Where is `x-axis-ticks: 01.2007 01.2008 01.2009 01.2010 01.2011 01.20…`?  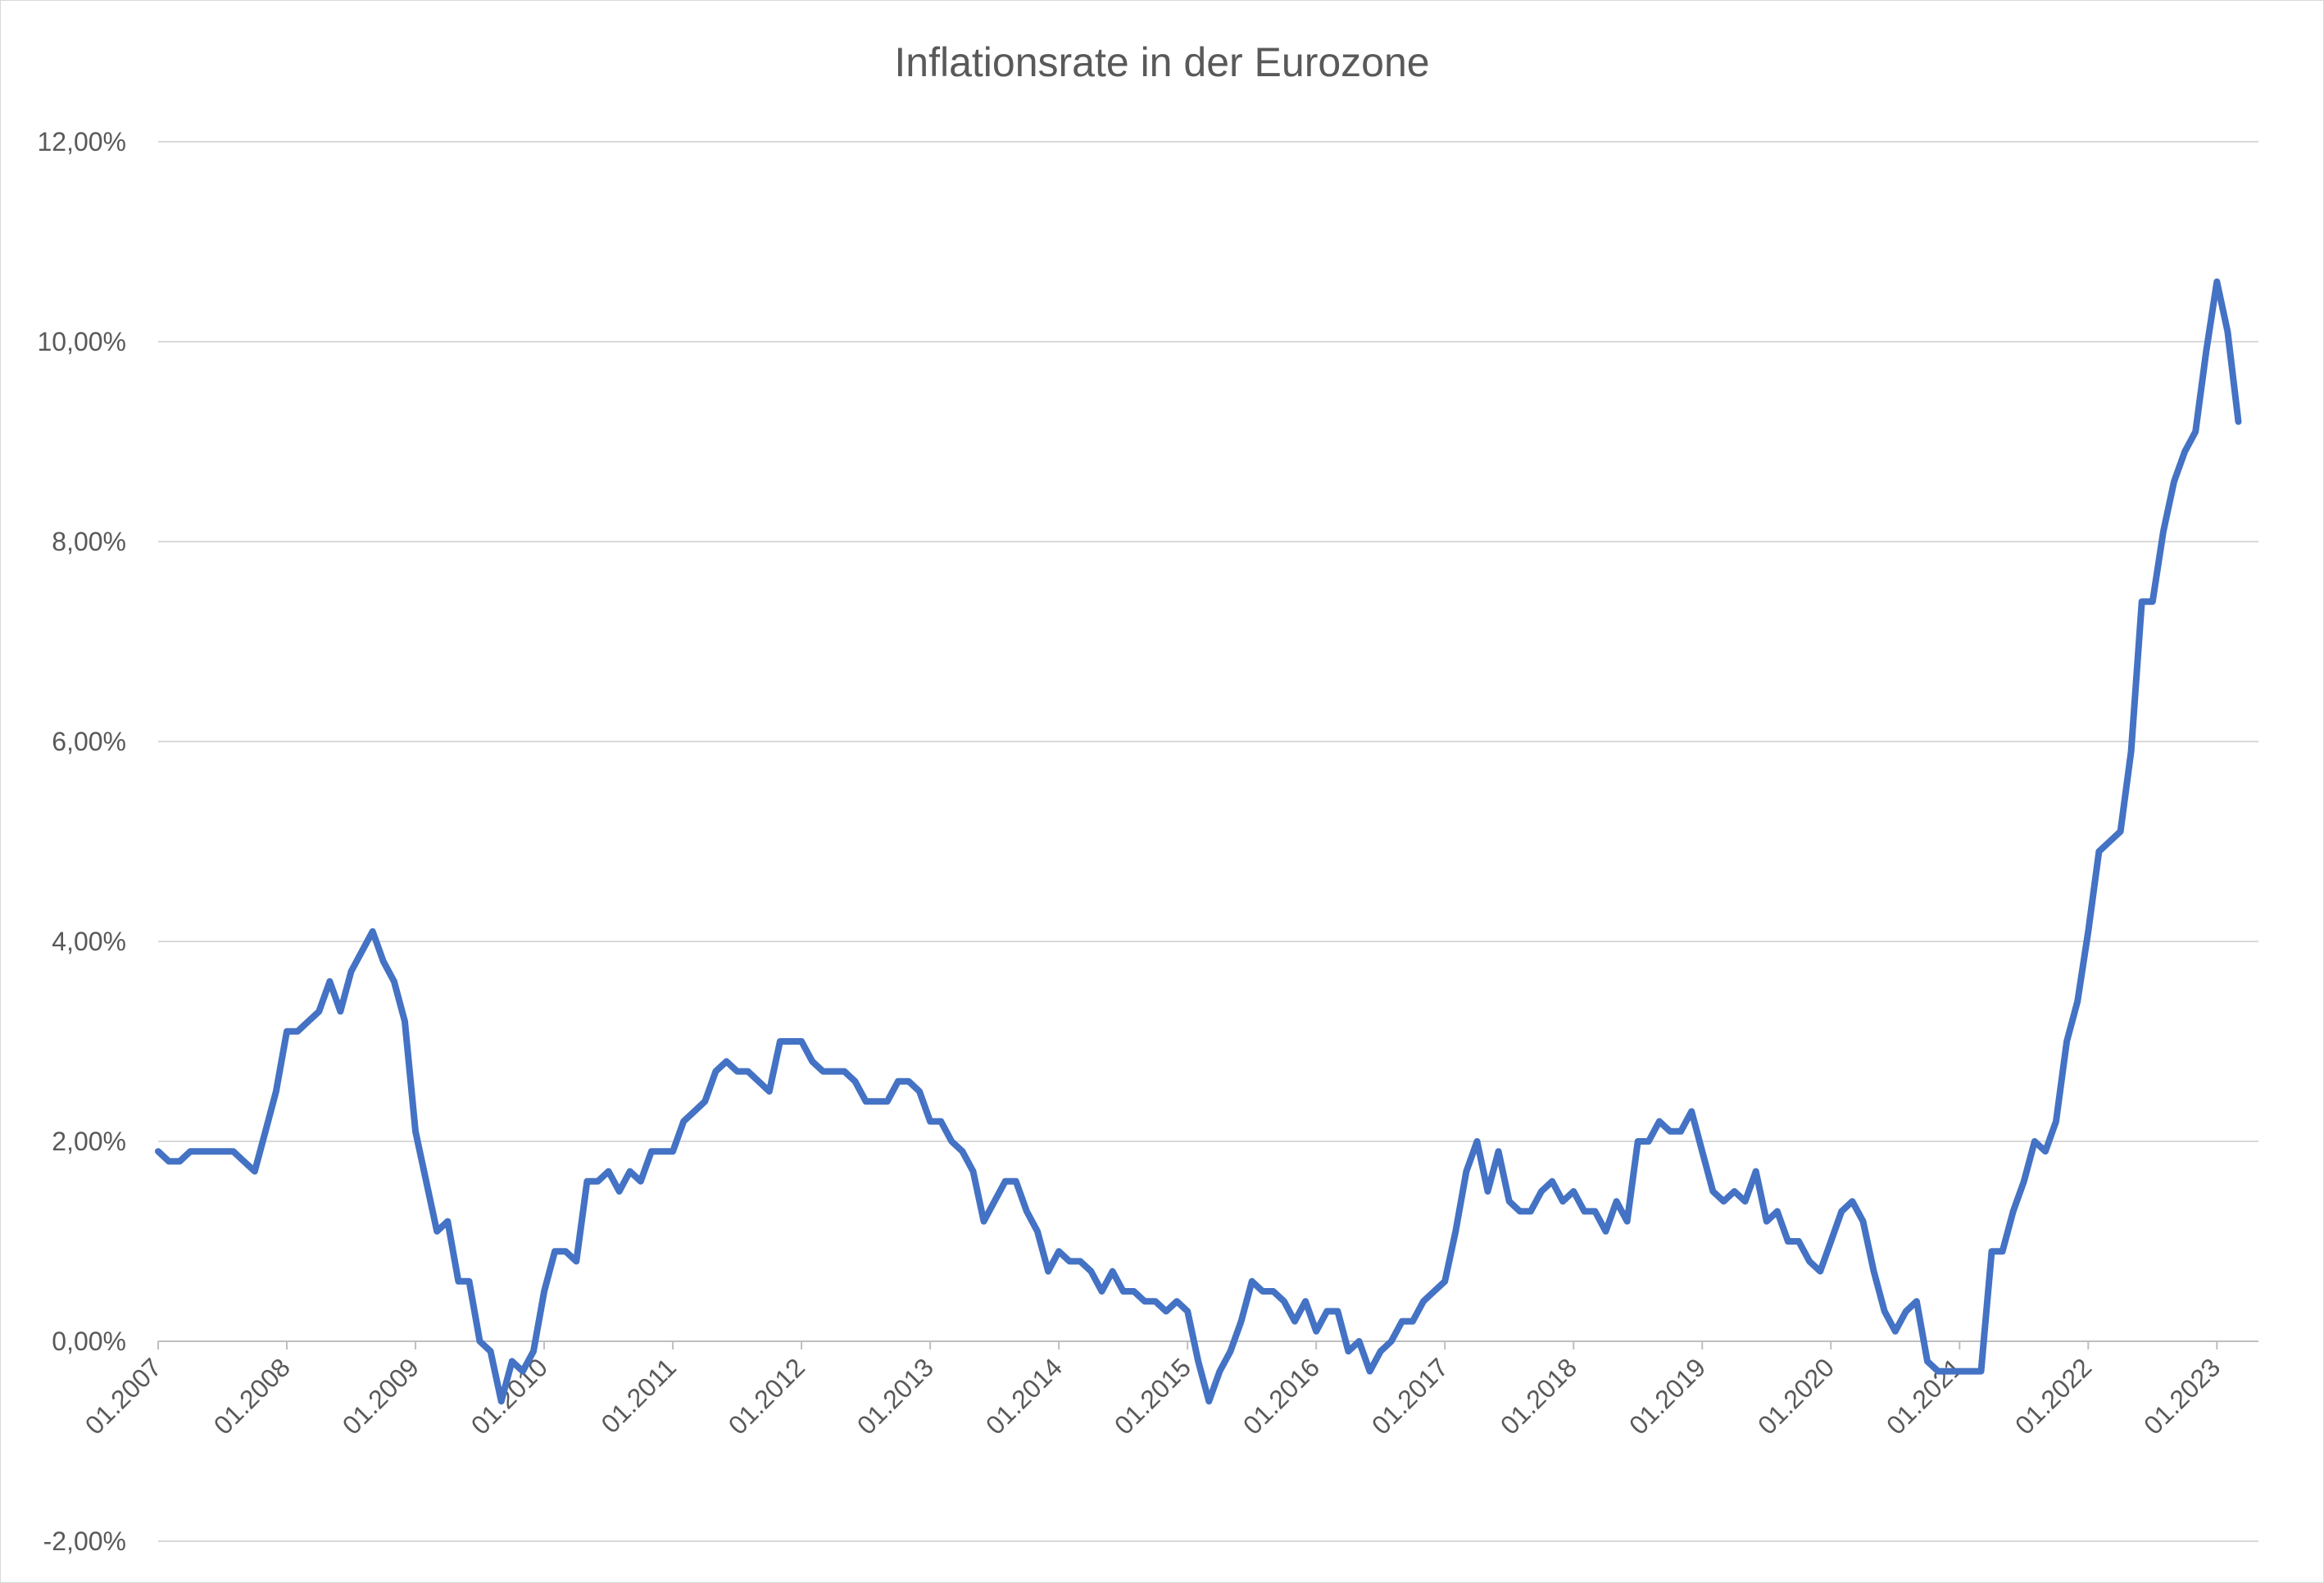
x-axis-ticks: 01.2007 01.2008 01.2009 01.2010 01.2011 01.20… is located at coordinates (1152, 1390).